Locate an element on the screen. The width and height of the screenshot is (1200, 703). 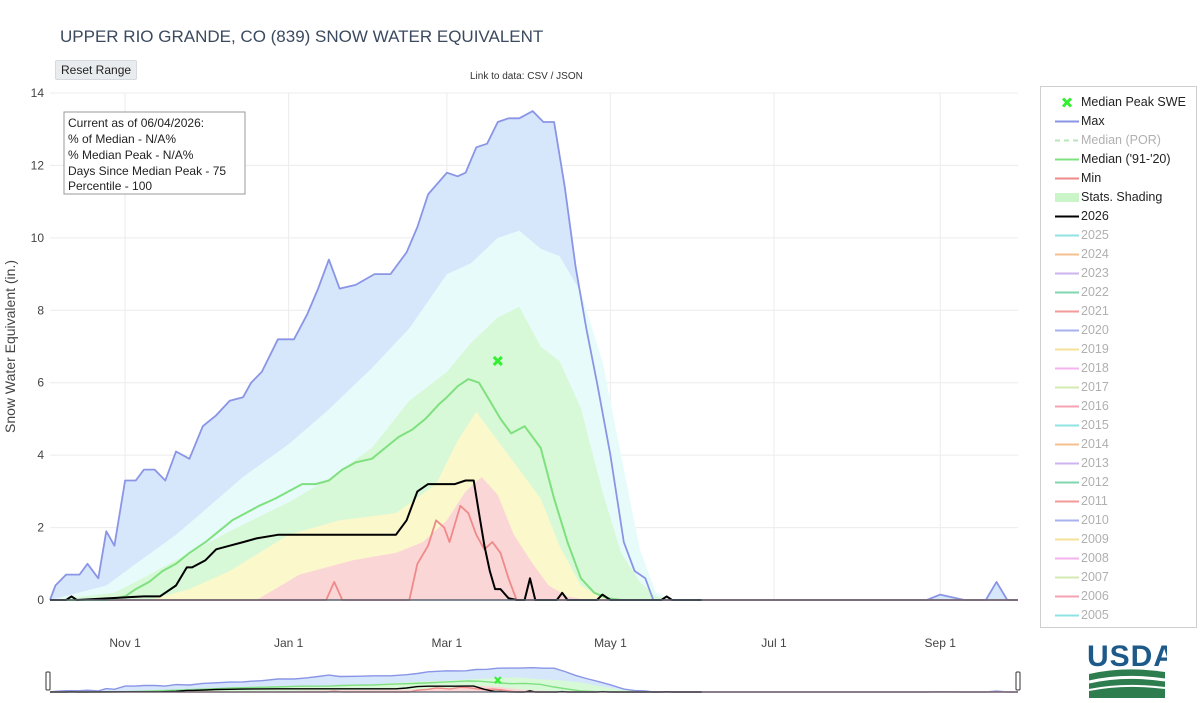
y-tick-label: 14 is located at coordinates (38, 93).